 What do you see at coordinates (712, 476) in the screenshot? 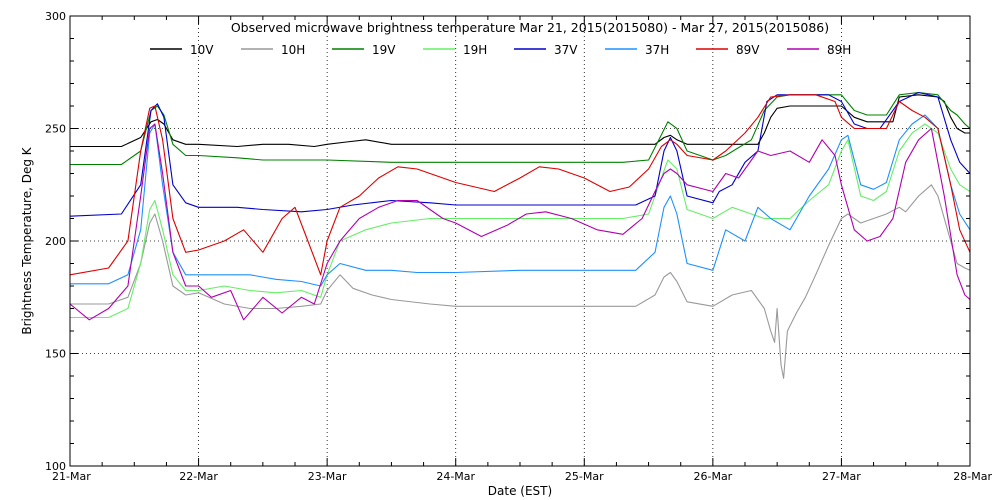
I see `x-tick-label: 26-Mar` at bounding box center [712, 476].